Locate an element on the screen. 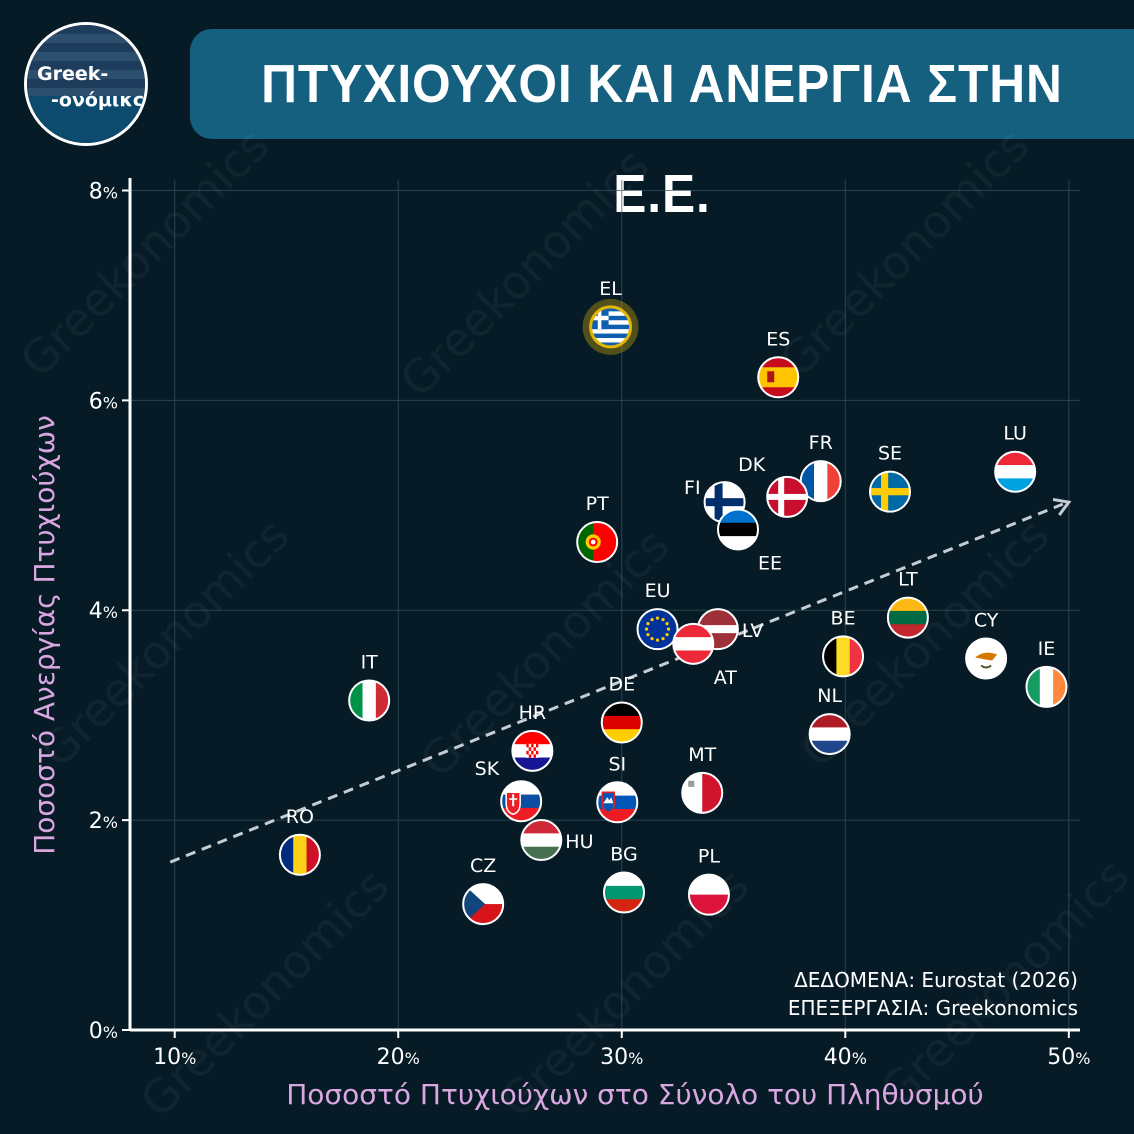 This screenshot has height=1134, width=1134. data-point-de: DE is located at coordinates (621, 709).